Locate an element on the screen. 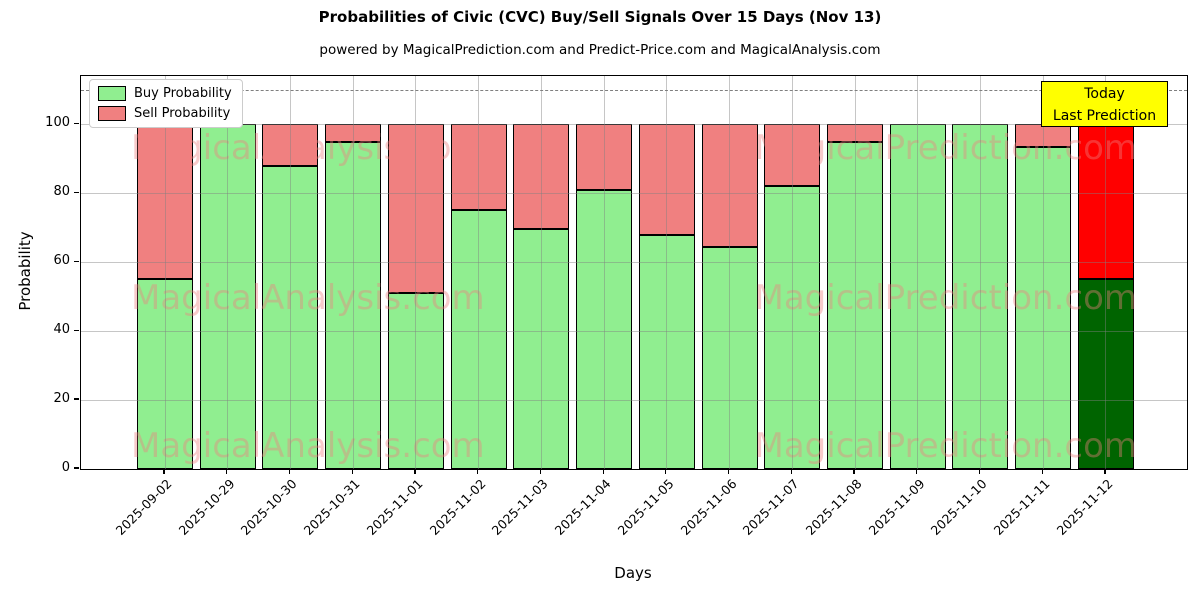  today-annotation: Today Last Prediction is located at coordinates (1104, 104).